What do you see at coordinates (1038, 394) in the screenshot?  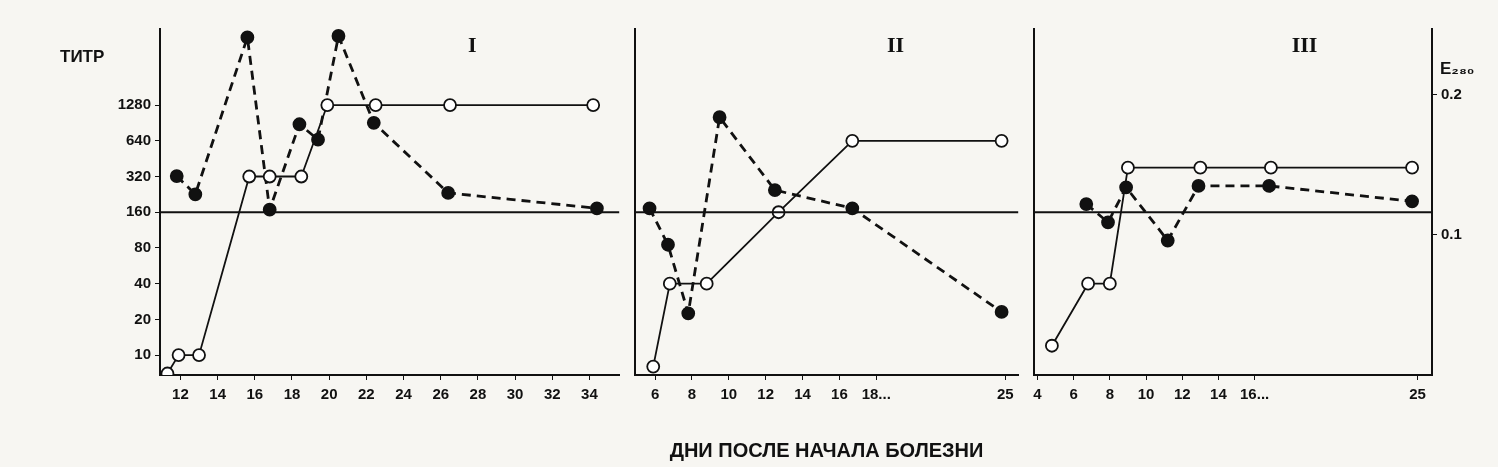 I see `x-tick-label: 4` at bounding box center [1038, 394].